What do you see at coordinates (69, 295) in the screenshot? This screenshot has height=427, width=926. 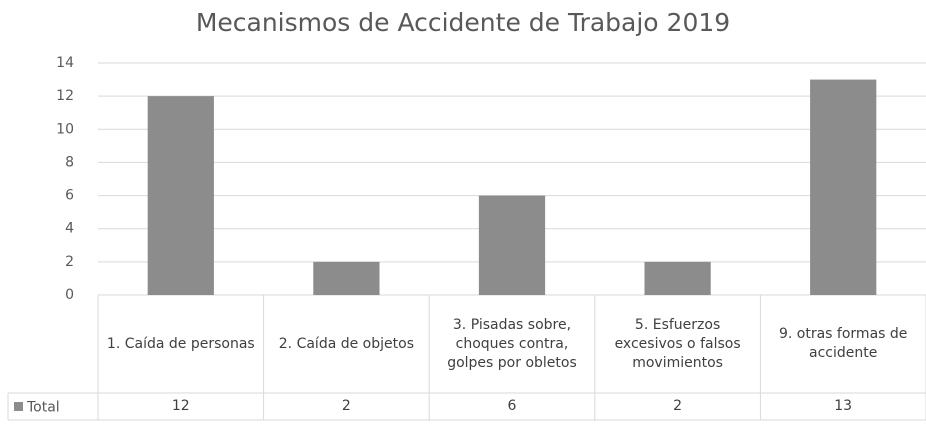 I see `y-tick-label: 0` at bounding box center [69, 295].